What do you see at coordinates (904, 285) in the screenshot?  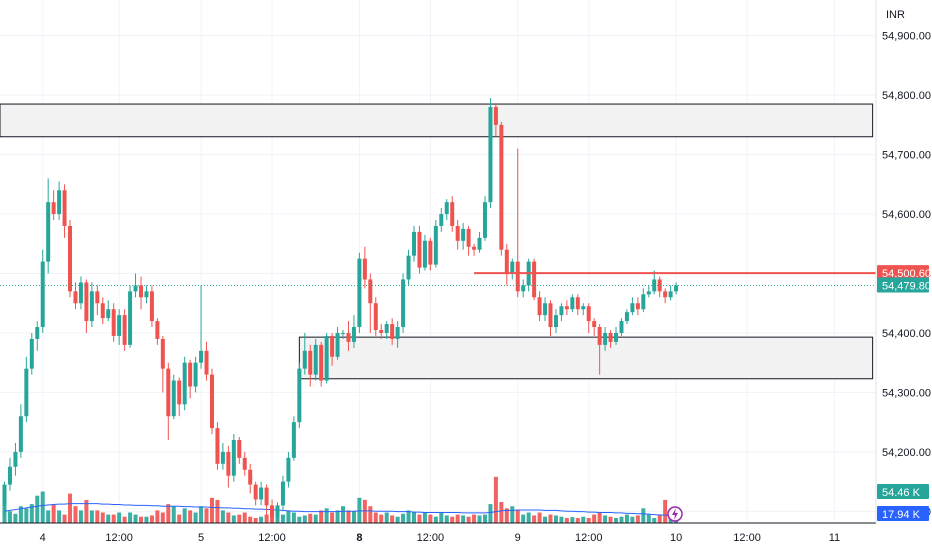 I see `last-price-badge: 54,479.80` at bounding box center [904, 285].